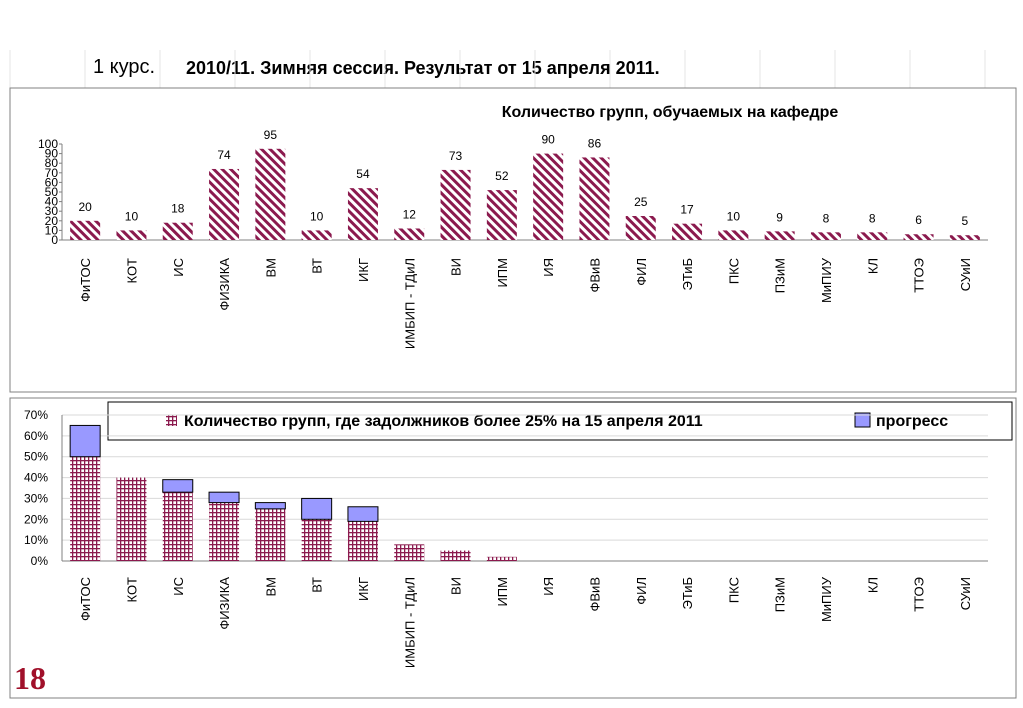  I want to click on chart1-data-label: 9, so click(779, 217).